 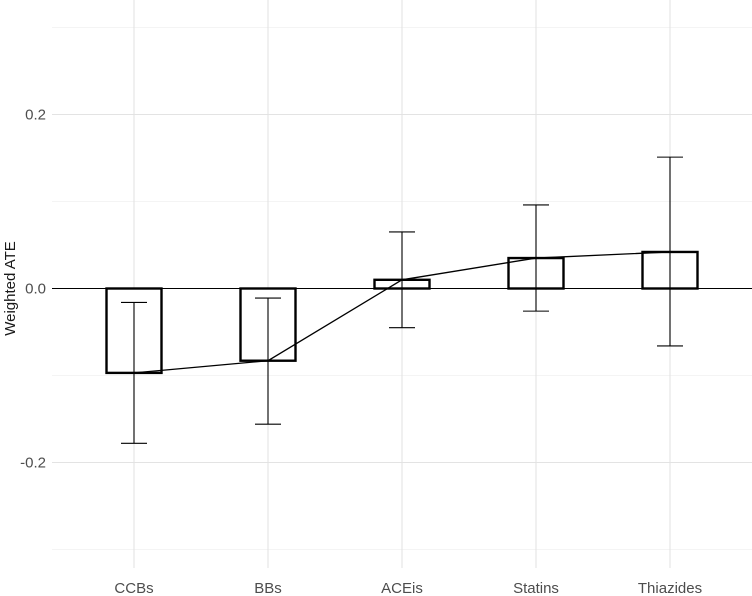 What do you see at coordinates (402, 312) in the screenshot?
I see `connecting-line` at bounding box center [402, 312].